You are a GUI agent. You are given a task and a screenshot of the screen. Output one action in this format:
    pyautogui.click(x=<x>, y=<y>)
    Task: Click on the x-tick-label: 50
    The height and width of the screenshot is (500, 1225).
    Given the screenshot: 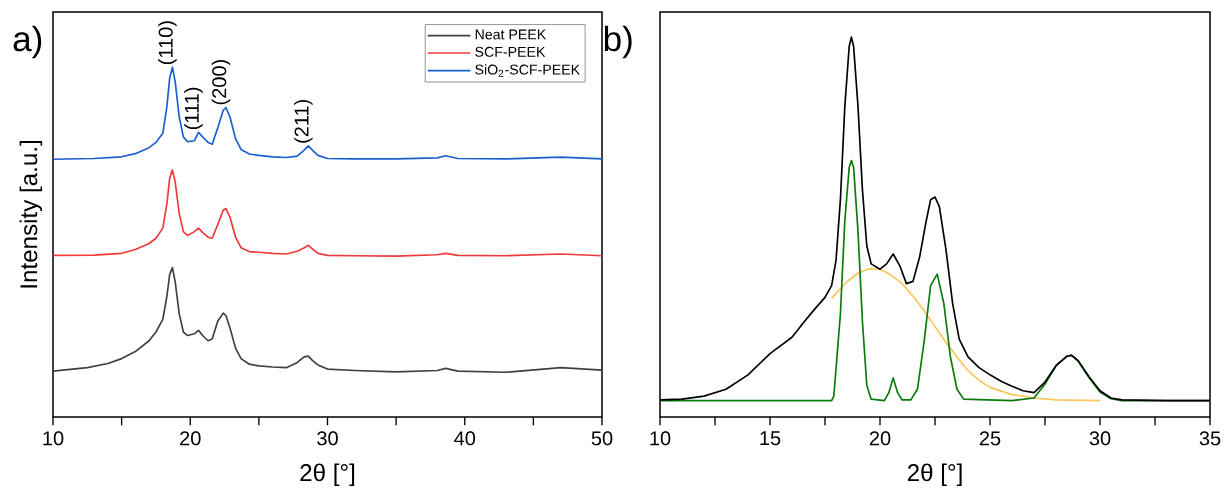 What is the action you would take?
    pyautogui.click(x=602, y=438)
    